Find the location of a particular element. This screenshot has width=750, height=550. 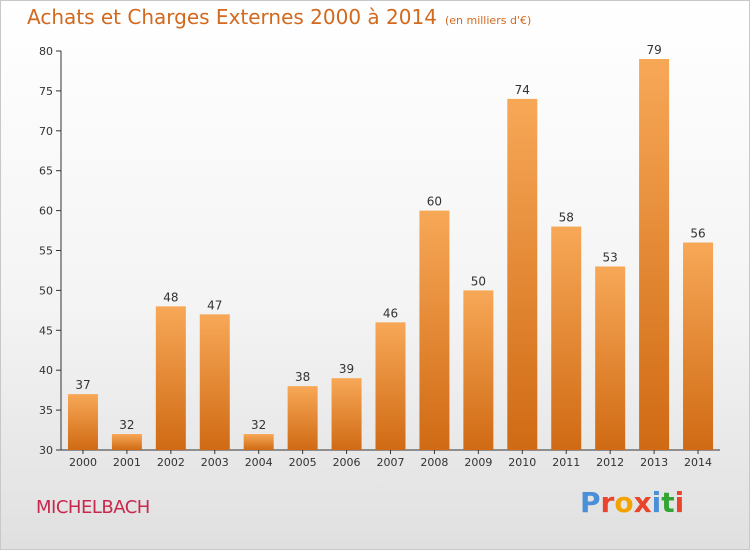

value-label-2007: 46 is located at coordinates (390, 313).